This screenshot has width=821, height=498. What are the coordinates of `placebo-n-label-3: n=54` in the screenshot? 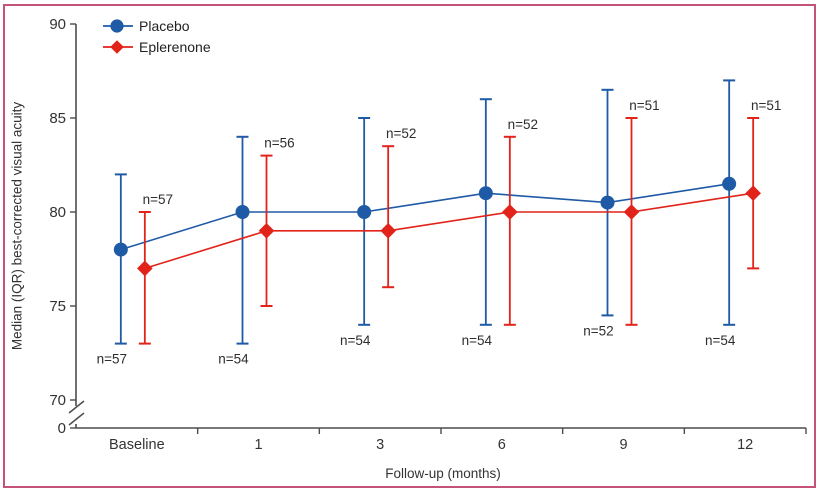 It's located at (355, 340).